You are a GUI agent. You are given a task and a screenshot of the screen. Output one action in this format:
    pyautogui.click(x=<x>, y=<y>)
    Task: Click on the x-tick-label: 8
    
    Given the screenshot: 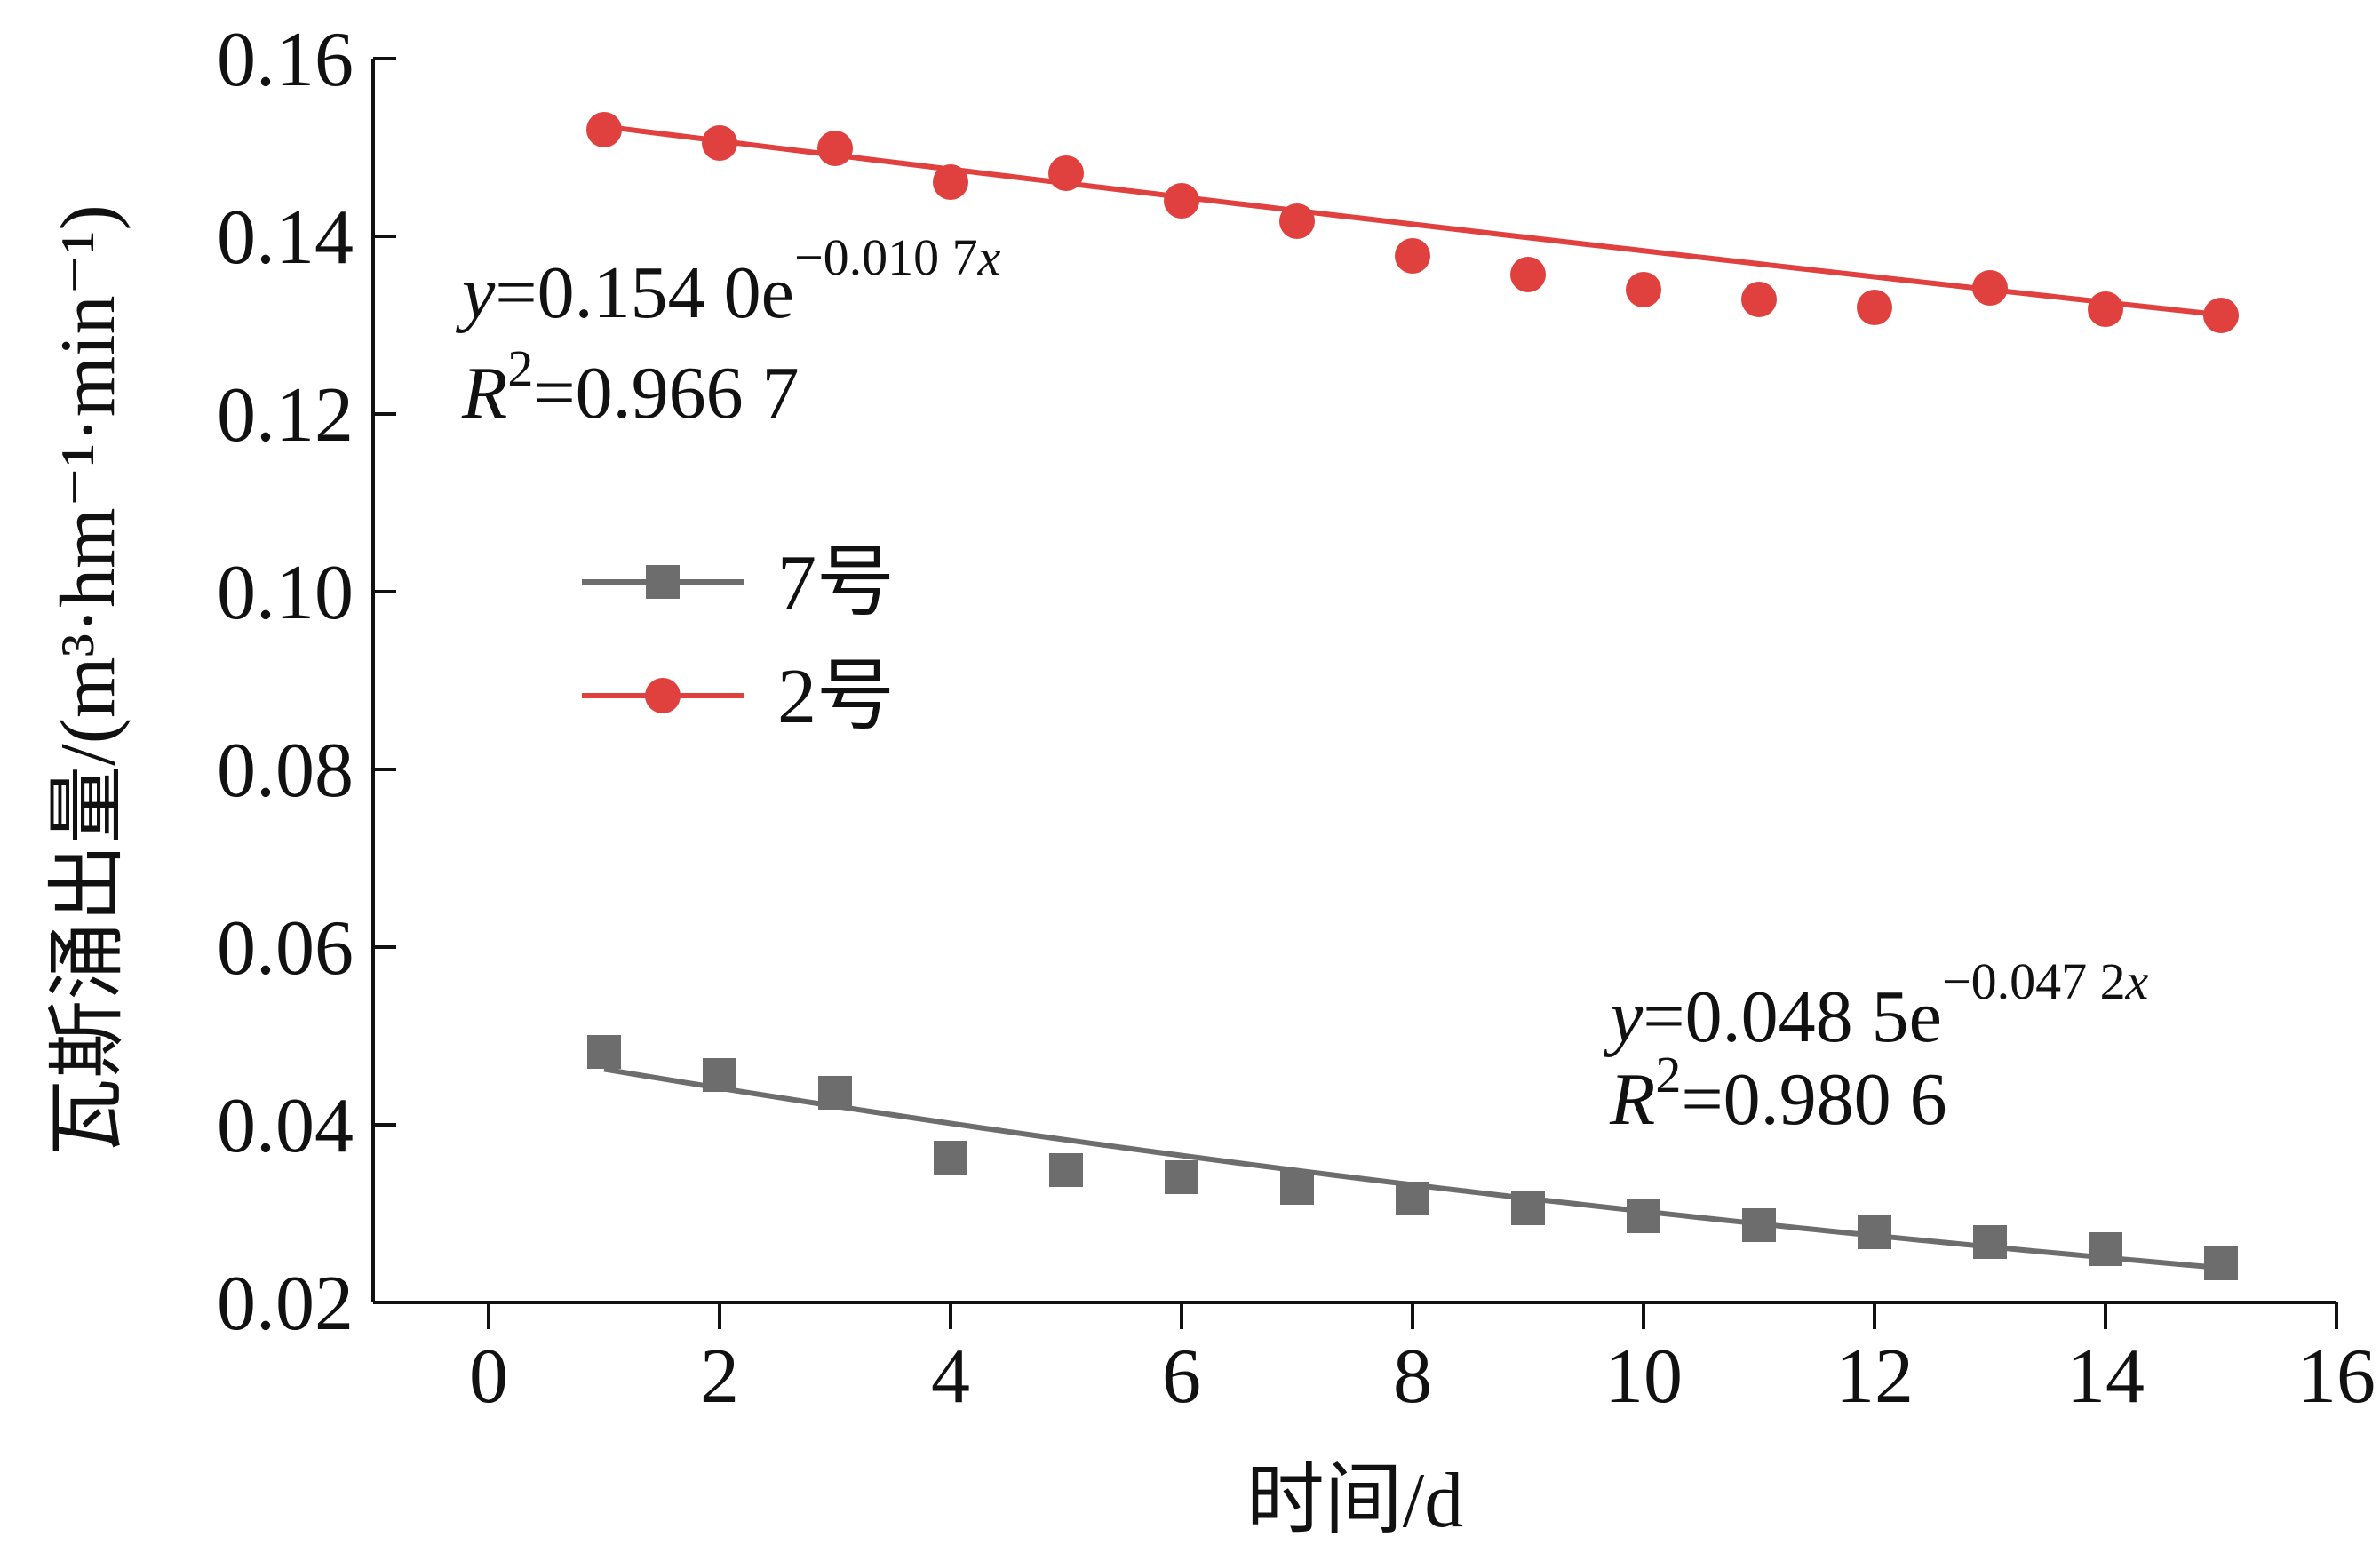 What is the action you would take?
    pyautogui.click(x=1412, y=1377)
    